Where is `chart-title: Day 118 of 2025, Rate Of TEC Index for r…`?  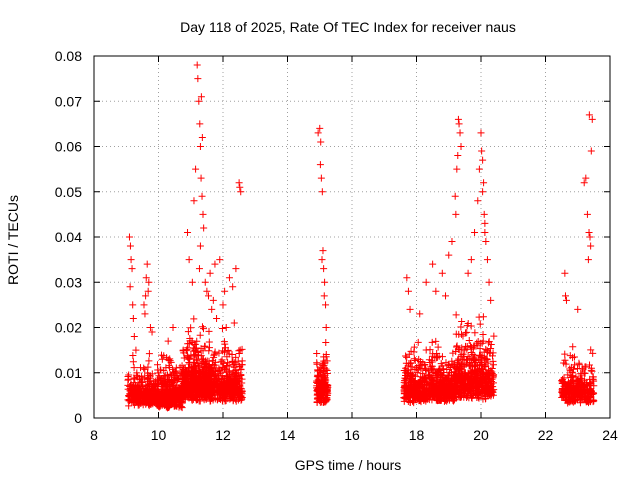
chart-title: Day 118 of 2025, Rate Of TEC Index for r… is located at coordinates (348, 27).